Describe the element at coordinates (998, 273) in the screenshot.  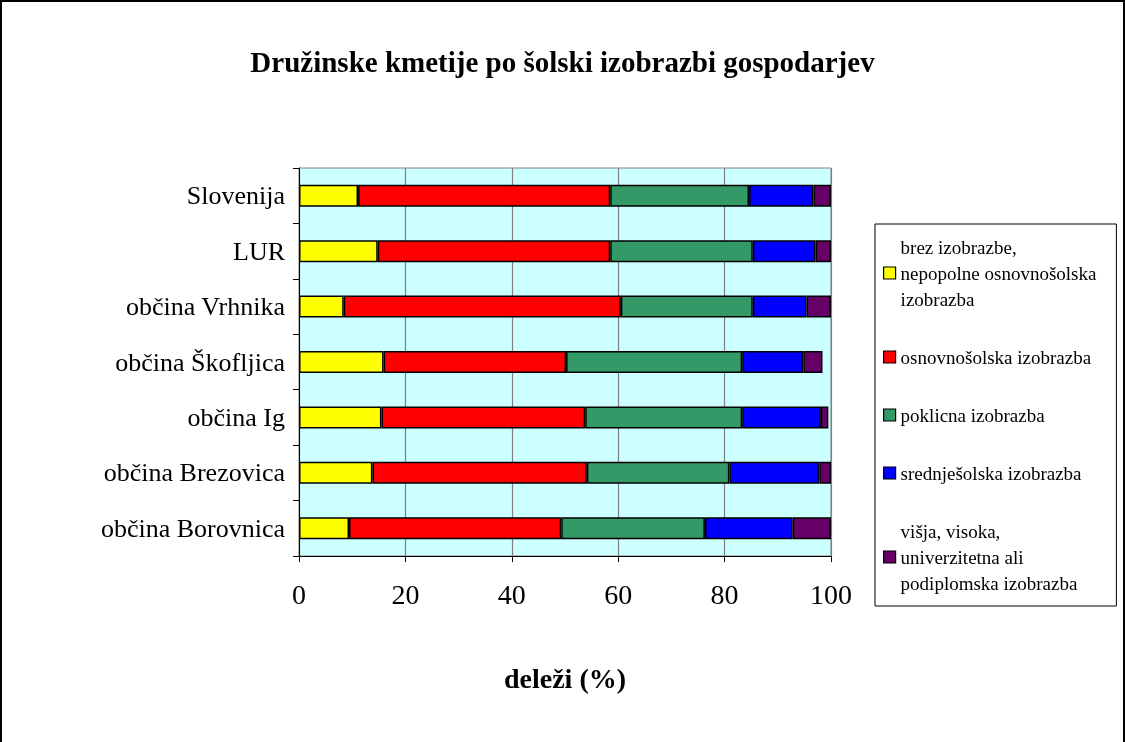
I see `legend-label: brez izobrazbe, nepopolne osnovnošolska izobrazba` at that location.